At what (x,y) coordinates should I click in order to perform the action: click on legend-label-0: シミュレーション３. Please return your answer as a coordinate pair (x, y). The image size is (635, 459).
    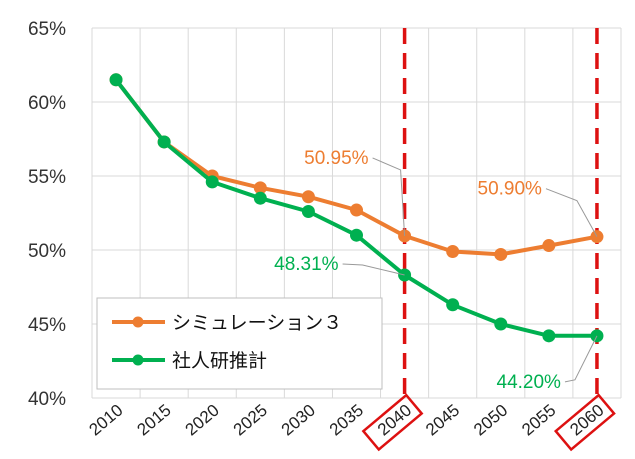
    Looking at the image, I should click on (257, 323).